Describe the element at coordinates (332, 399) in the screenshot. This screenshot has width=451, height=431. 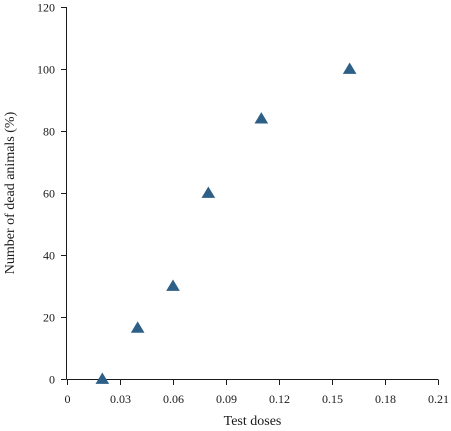
I see `x-tick-label: 0.15` at that location.